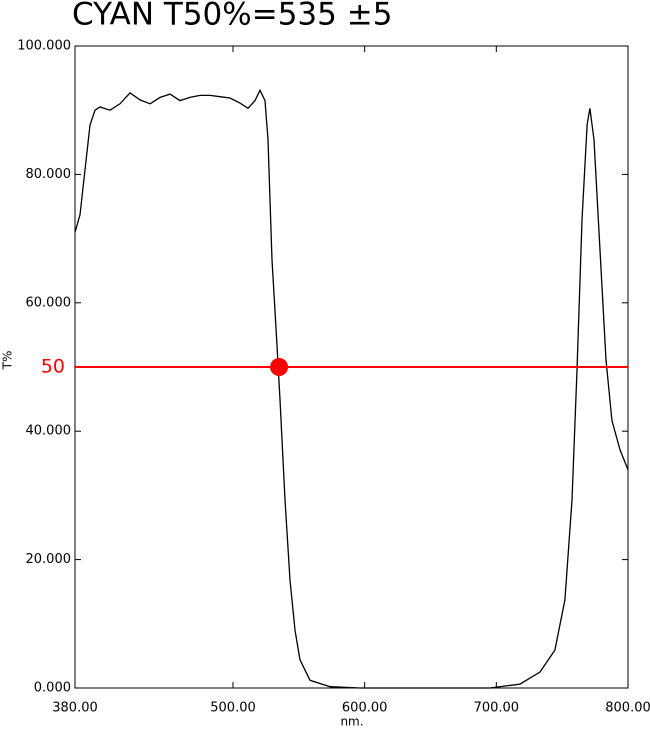 The width and height of the screenshot is (650, 729). I want to click on marker, so click(279, 367).